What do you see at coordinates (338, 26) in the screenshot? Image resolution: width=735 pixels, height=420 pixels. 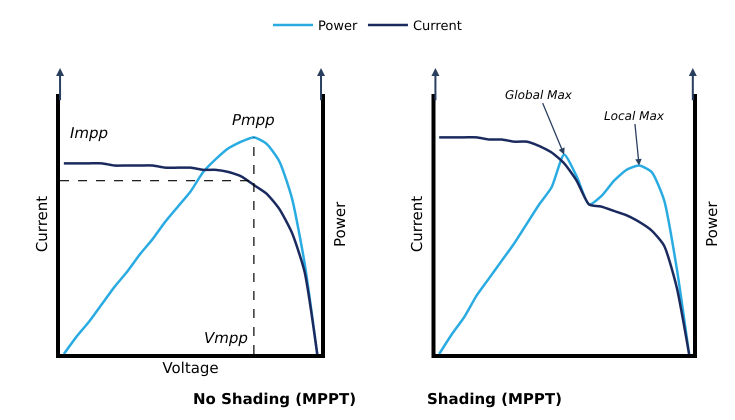 I see `legend-label: Power` at bounding box center [338, 26].